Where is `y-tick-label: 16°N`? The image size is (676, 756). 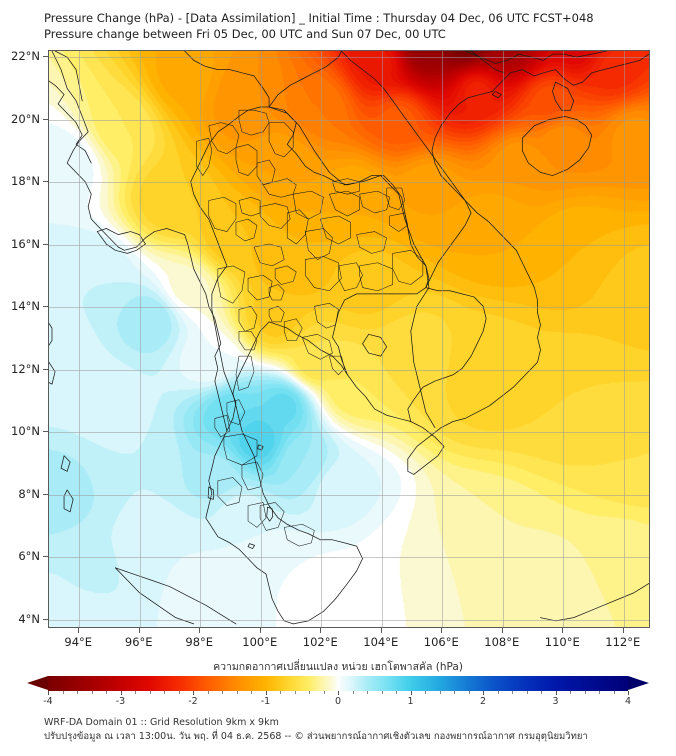 y-tick-label: 16°N is located at coordinates (25, 243).